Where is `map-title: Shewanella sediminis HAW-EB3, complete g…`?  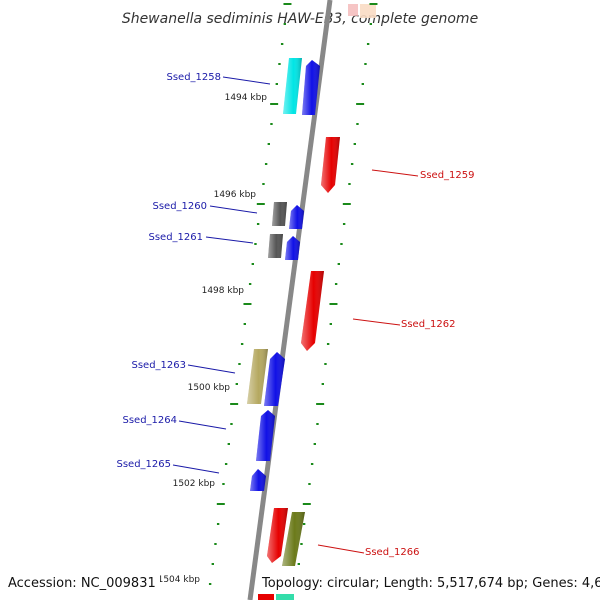
map-title: Shewanella sediminis HAW-EB3, complete g… is located at coordinates (300, 19).